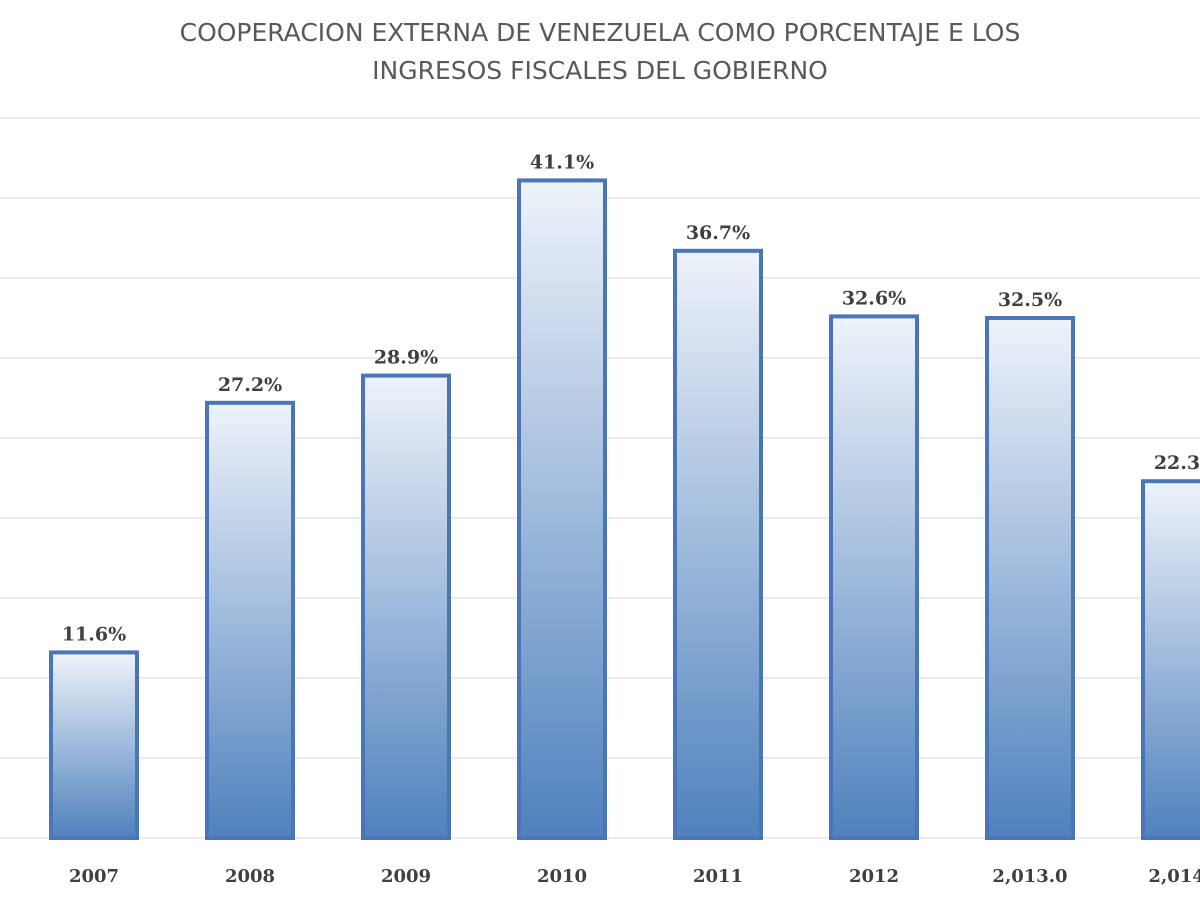  What do you see at coordinates (562, 509) in the screenshot?
I see `bar-2010` at bounding box center [562, 509].